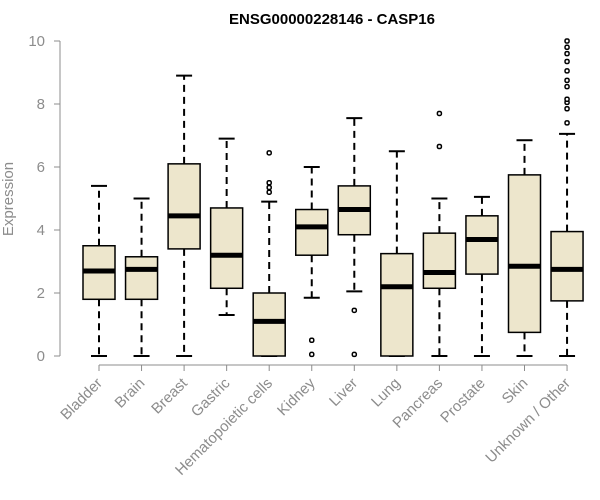 Image resolution: width=600 pixels, height=500 pixels. What do you see at coordinates (41, 293) in the screenshot?
I see `y-tick-label: 2` at bounding box center [41, 293].